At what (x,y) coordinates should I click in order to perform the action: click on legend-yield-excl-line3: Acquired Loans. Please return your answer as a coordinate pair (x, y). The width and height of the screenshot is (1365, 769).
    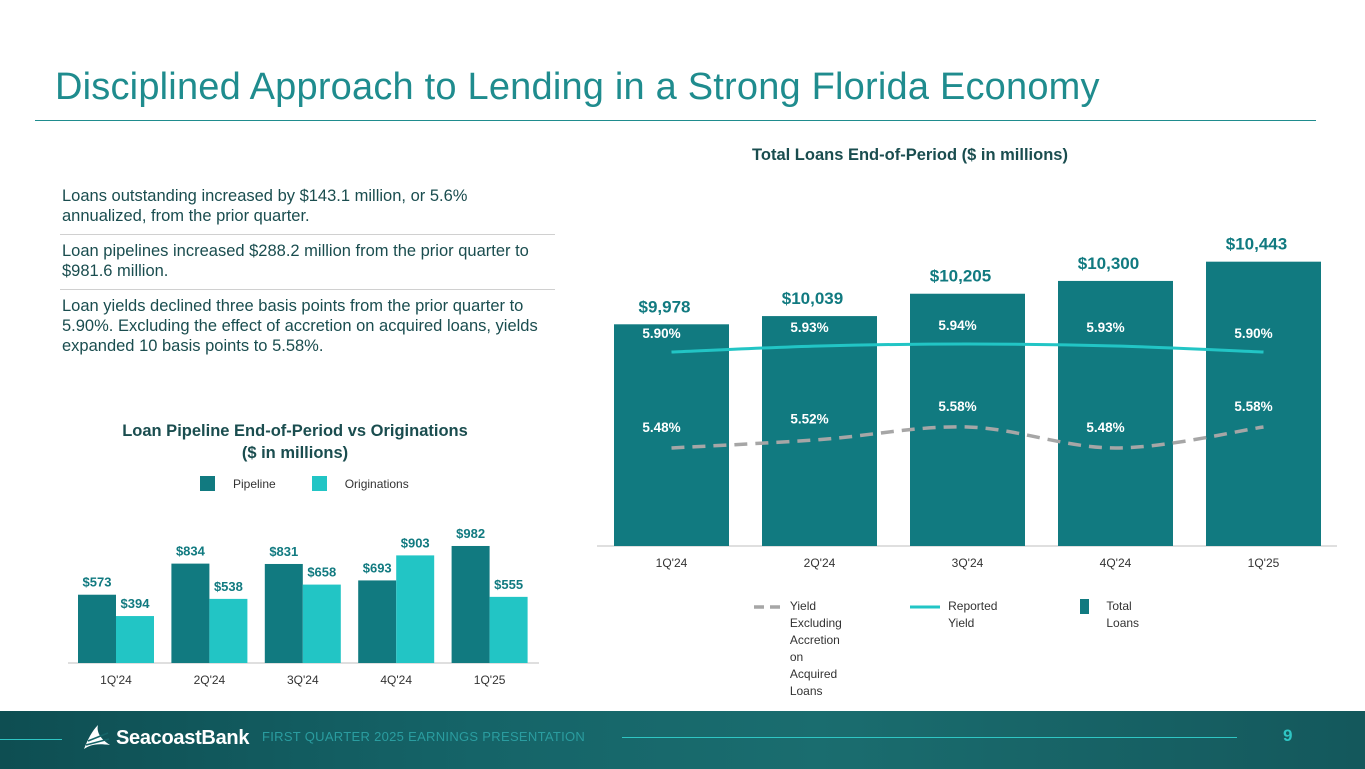
    Looking at the image, I should click on (813, 682).